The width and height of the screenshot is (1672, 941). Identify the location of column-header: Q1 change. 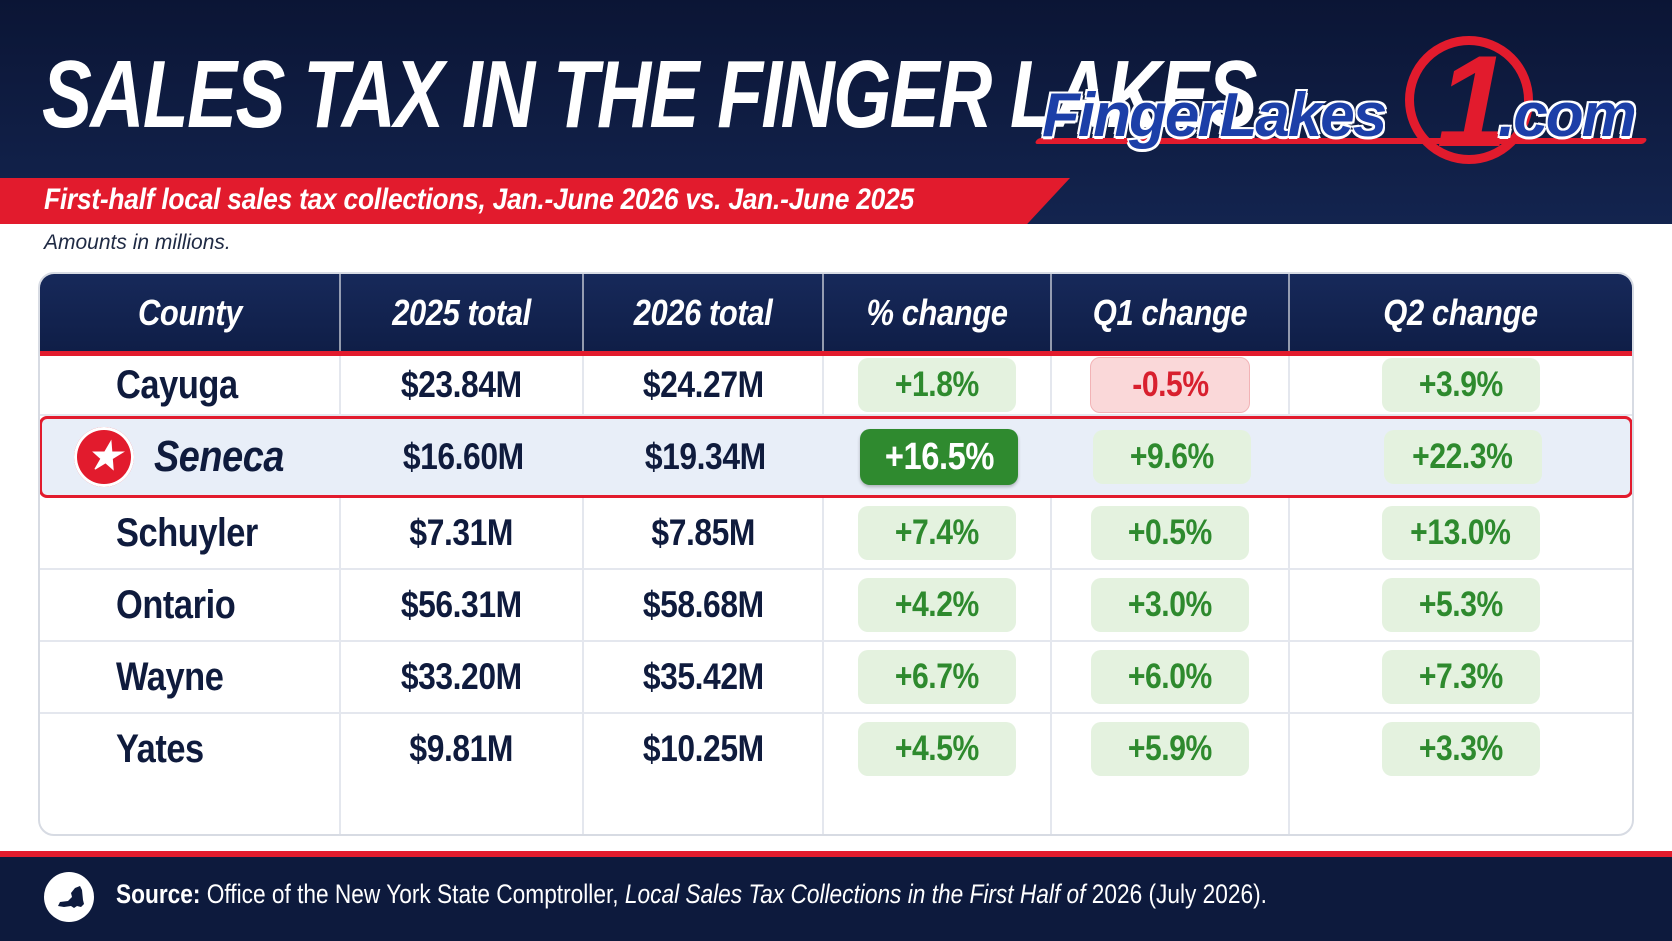
(1170, 312).